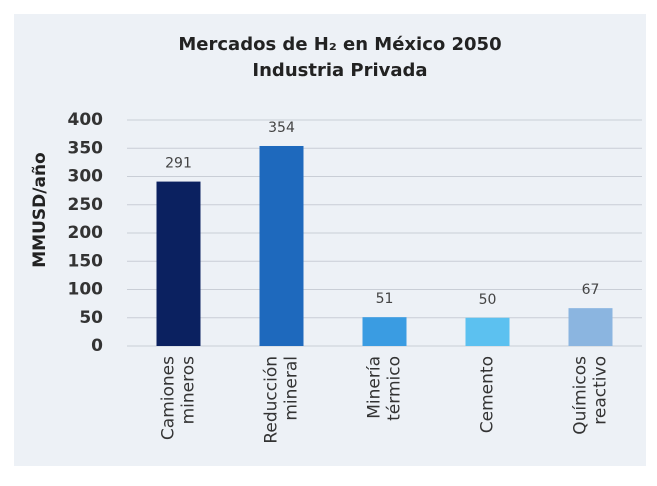 The height and width of the screenshot is (486, 657). What do you see at coordinates (86, 261) in the screenshot?
I see `y-tick-label: 150` at bounding box center [86, 261].